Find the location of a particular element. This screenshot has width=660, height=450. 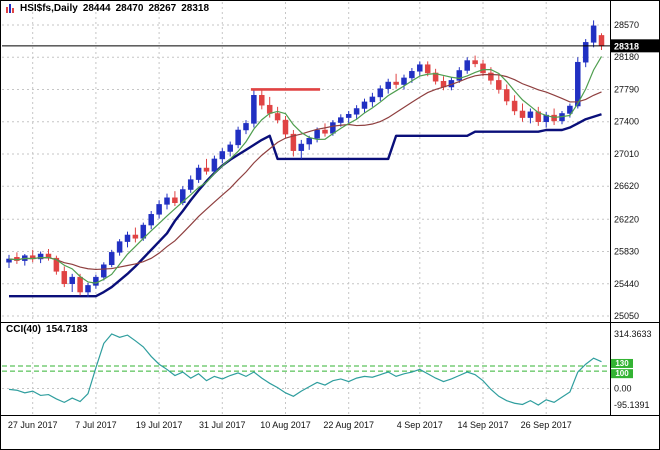

svg-text: 0.00 is located at coordinates (623, 389).